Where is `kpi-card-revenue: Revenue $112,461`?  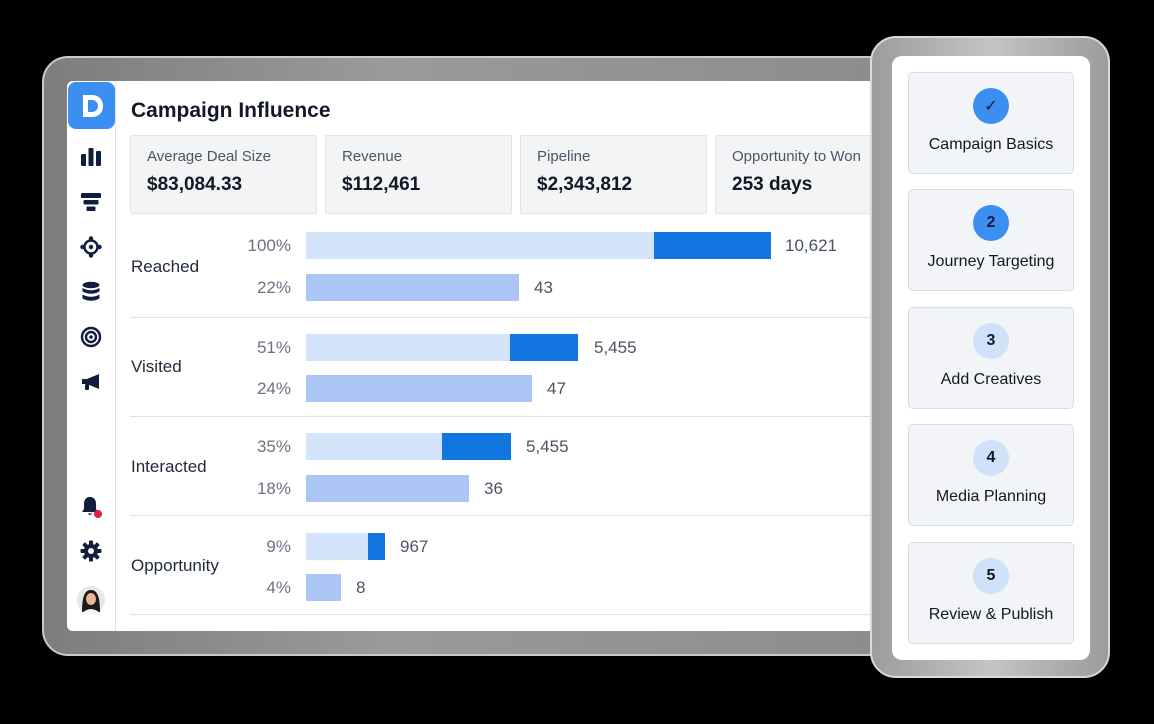 kpi-card-revenue: Revenue $112,461 is located at coordinates (418, 174).